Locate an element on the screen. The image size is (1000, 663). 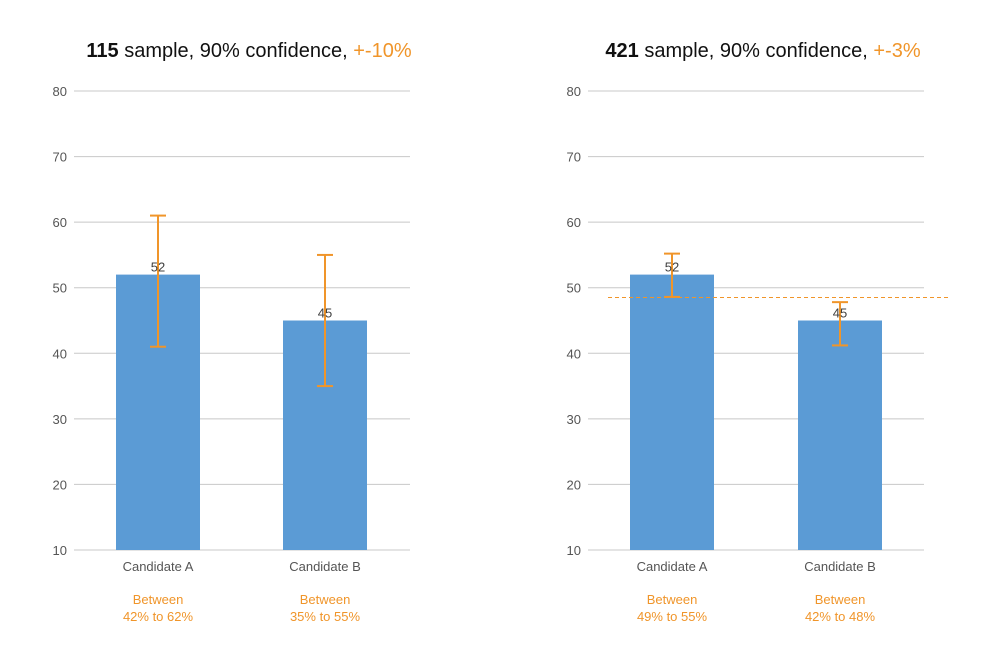
title-sample-size: 115 is located at coordinates (102, 51).